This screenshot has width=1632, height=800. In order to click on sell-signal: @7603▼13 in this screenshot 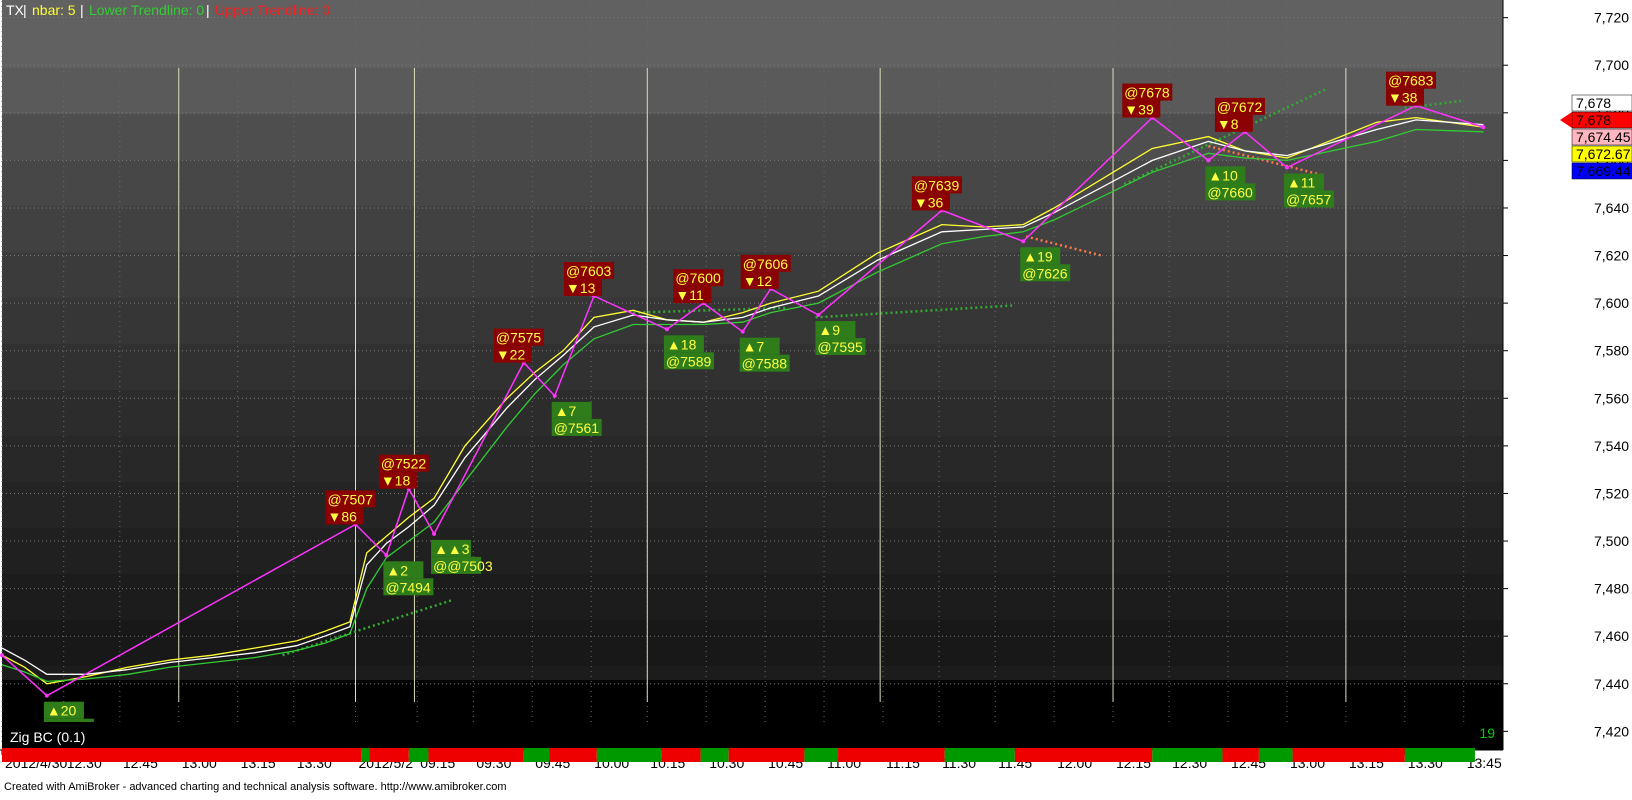, I will do `click(588, 278)`.